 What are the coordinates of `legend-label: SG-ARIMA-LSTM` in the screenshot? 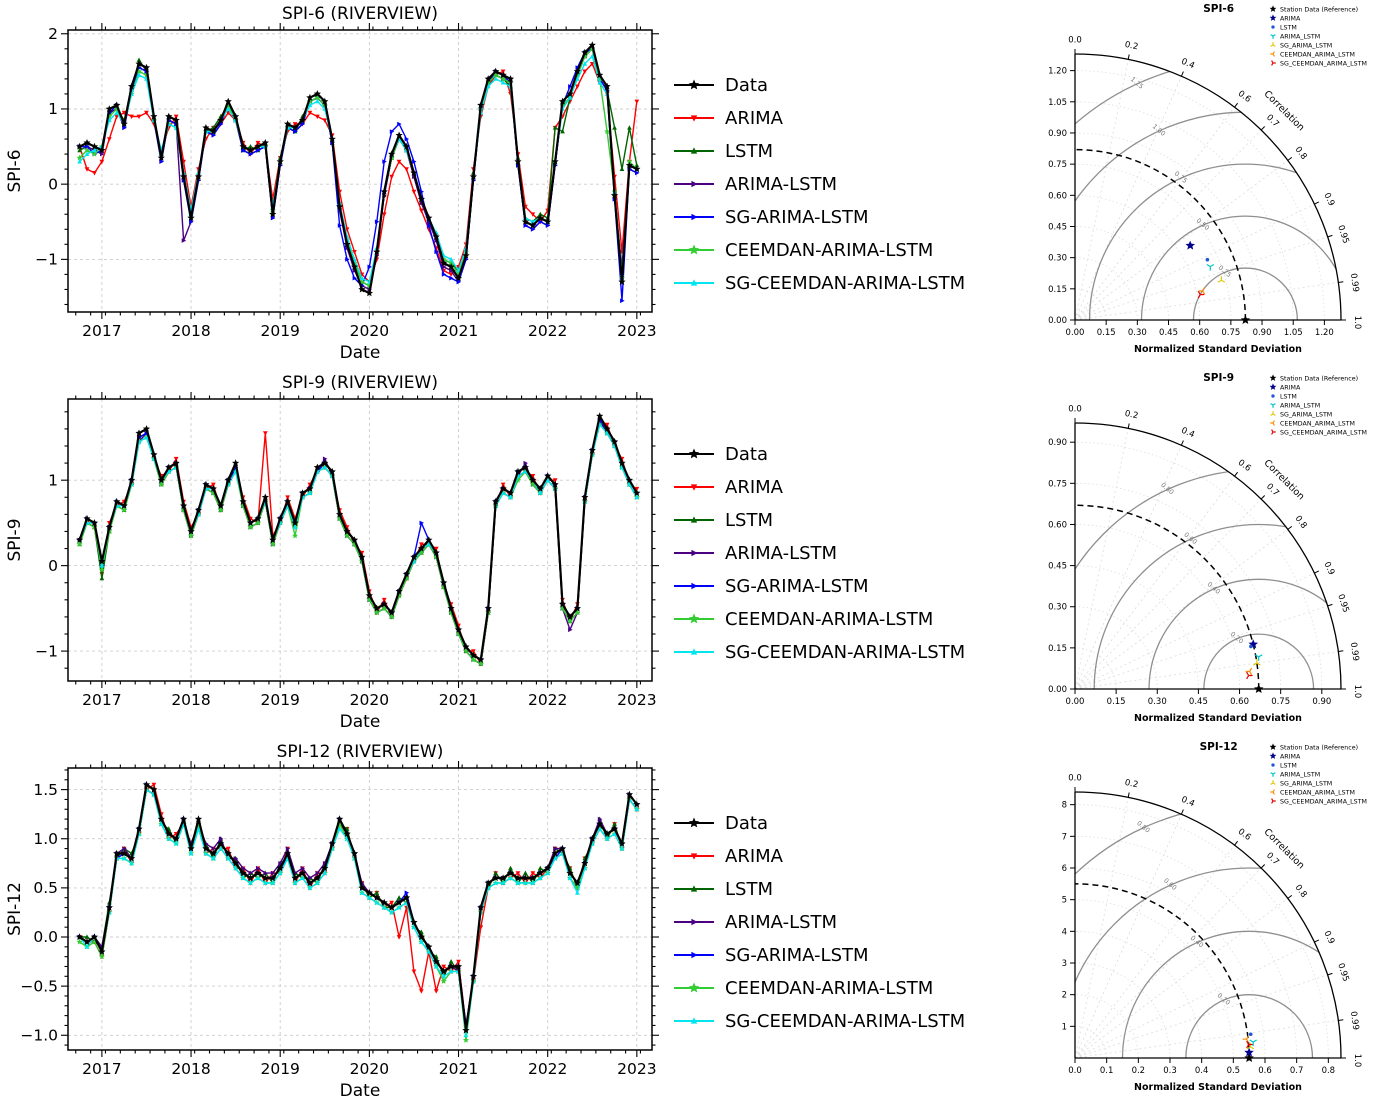 It's located at (797, 217).